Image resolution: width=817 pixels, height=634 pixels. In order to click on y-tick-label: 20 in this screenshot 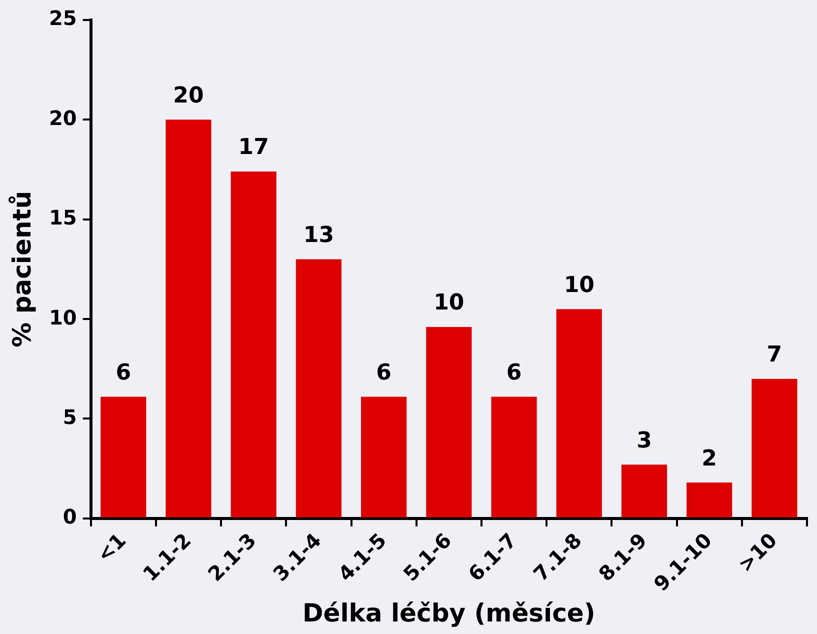, I will do `click(62, 118)`.